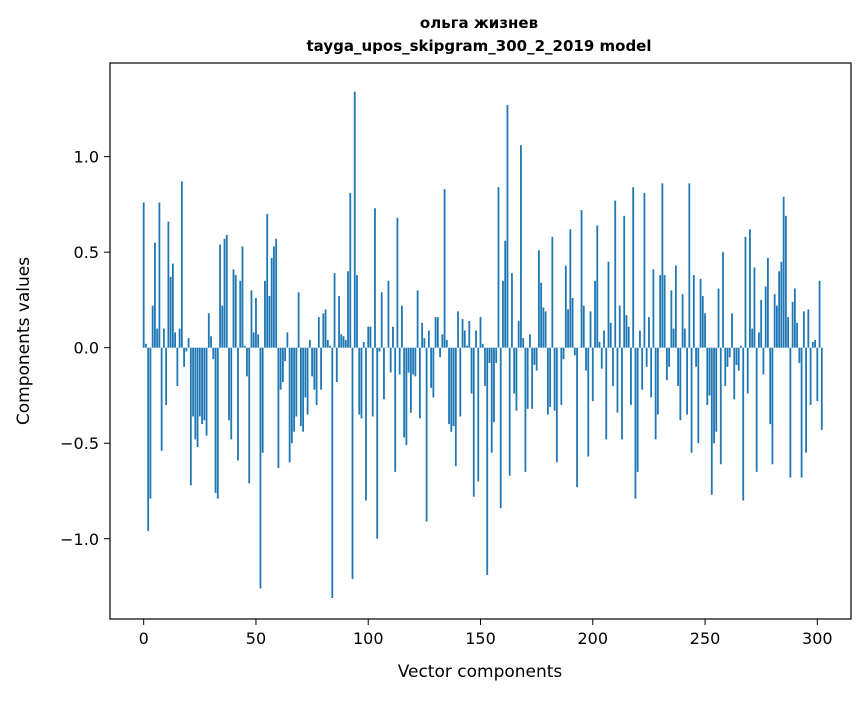 Image resolution: width=867 pixels, height=701 pixels. Describe the element at coordinates (479, 46) in the screenshot. I see `chart-subtitle: tayga_upos_skipgram_300_2_2019 model` at that location.